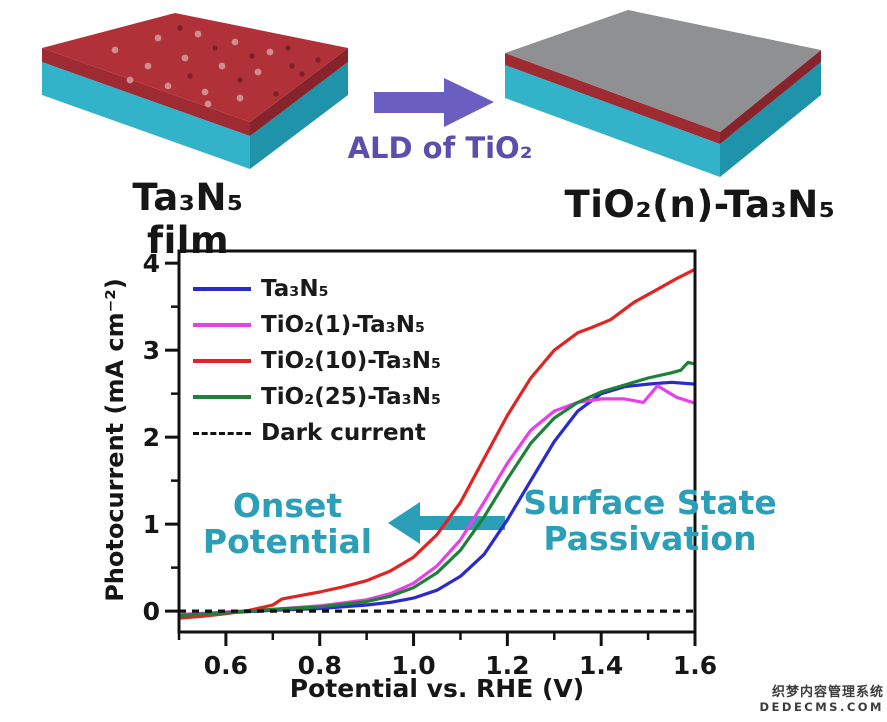 The width and height of the screenshot is (887, 722). What do you see at coordinates (216, 66) in the screenshot?
I see `pinhole-dots` at bounding box center [216, 66].